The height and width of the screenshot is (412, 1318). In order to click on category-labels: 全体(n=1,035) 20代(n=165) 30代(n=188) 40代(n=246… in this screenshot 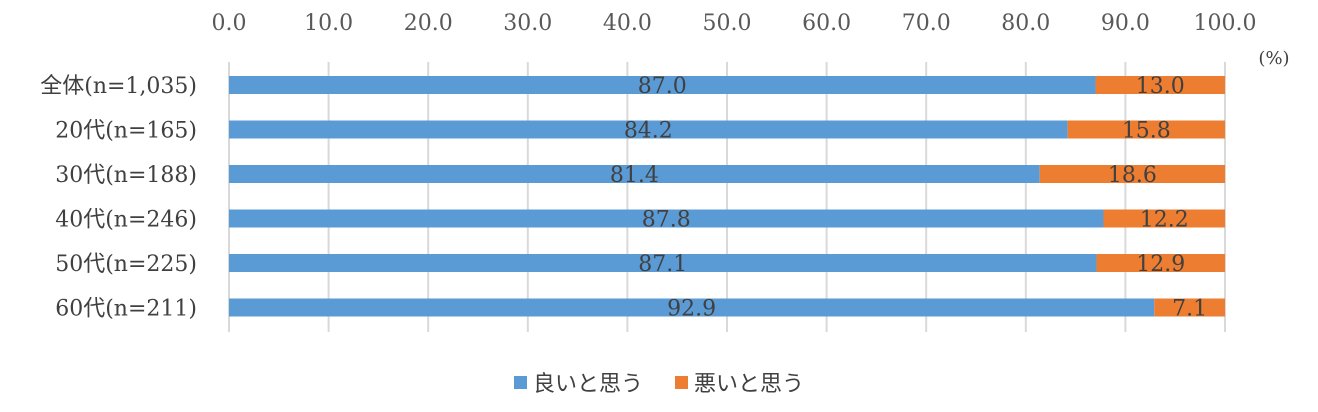, I will do `click(118, 198)`.